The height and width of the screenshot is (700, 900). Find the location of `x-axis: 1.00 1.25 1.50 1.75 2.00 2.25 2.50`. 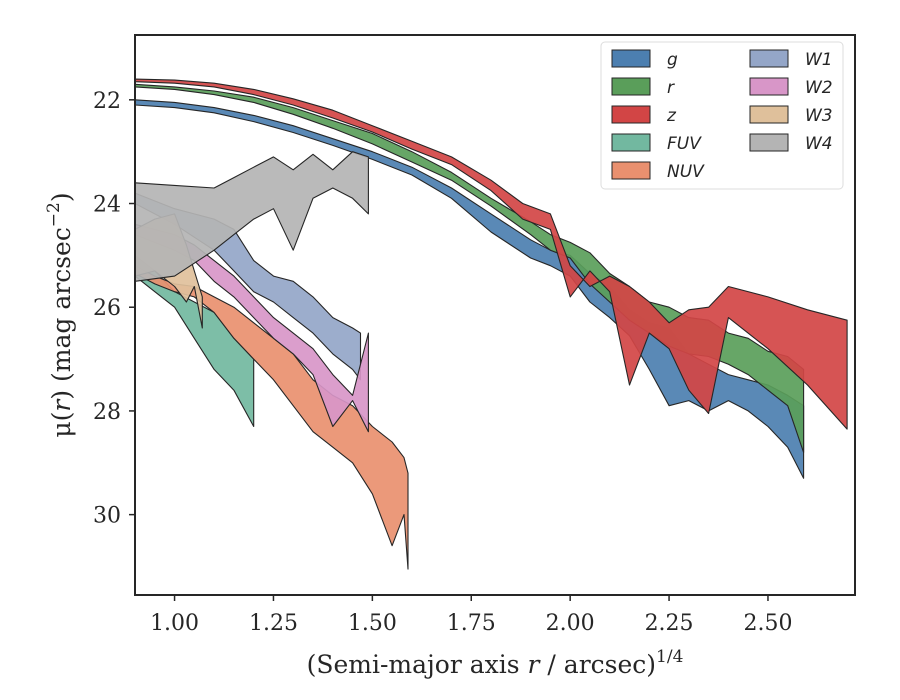

x-axis: 1.00 1.25 1.50 1.75 2.00 2.25 2.50 is located at coordinates (471, 615).